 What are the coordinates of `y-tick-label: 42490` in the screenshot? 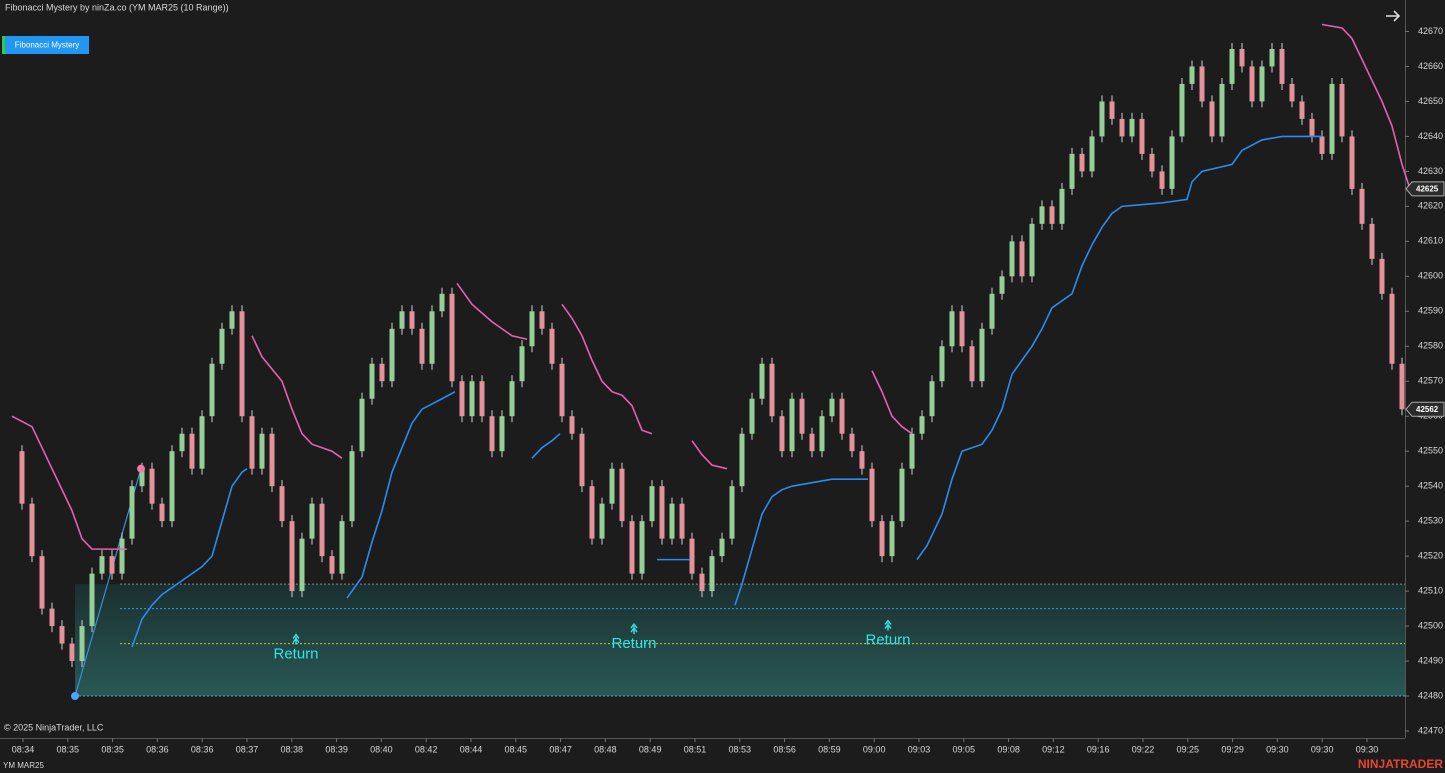 It's located at (1430, 660).